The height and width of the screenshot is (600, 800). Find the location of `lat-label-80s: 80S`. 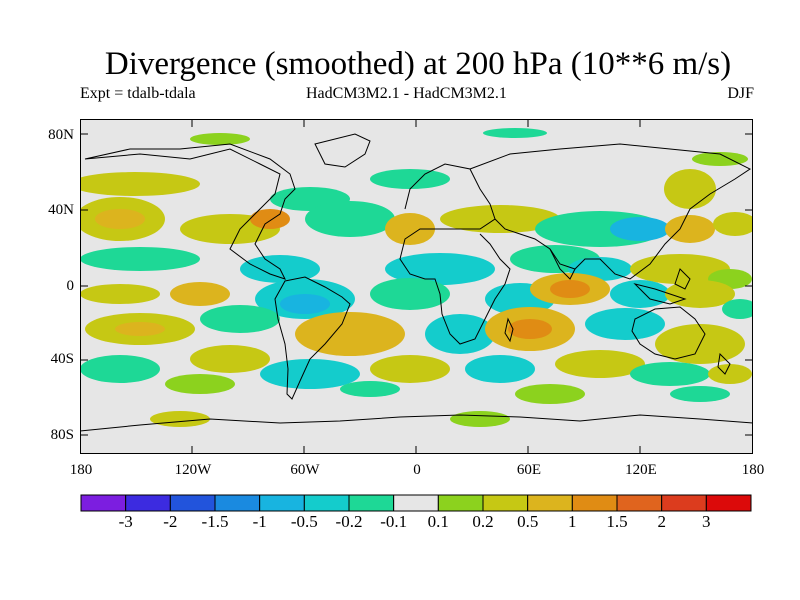

lat-label-80s: 80S is located at coordinates (62, 435).